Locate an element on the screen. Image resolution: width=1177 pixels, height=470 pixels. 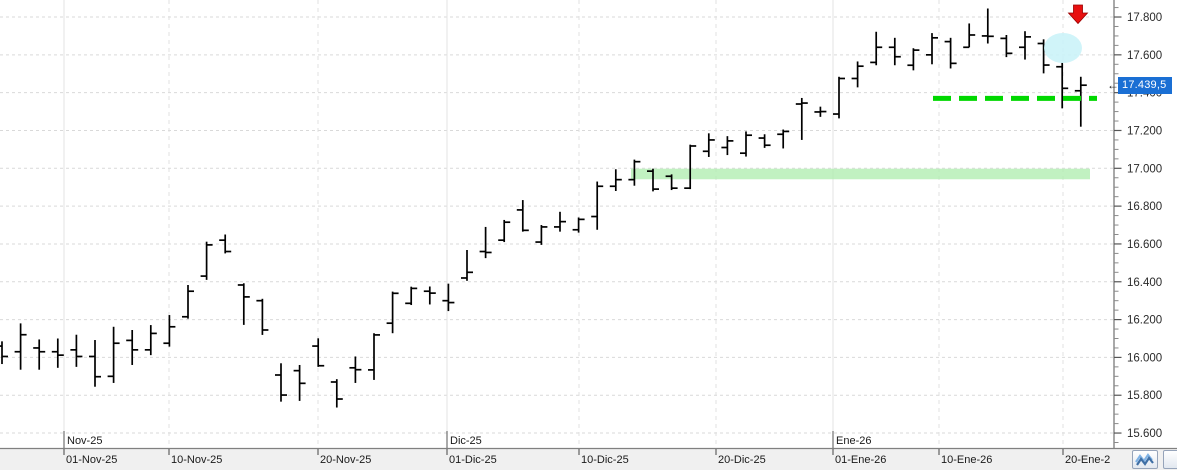
date-strip-bg is located at coordinates (588, 459).